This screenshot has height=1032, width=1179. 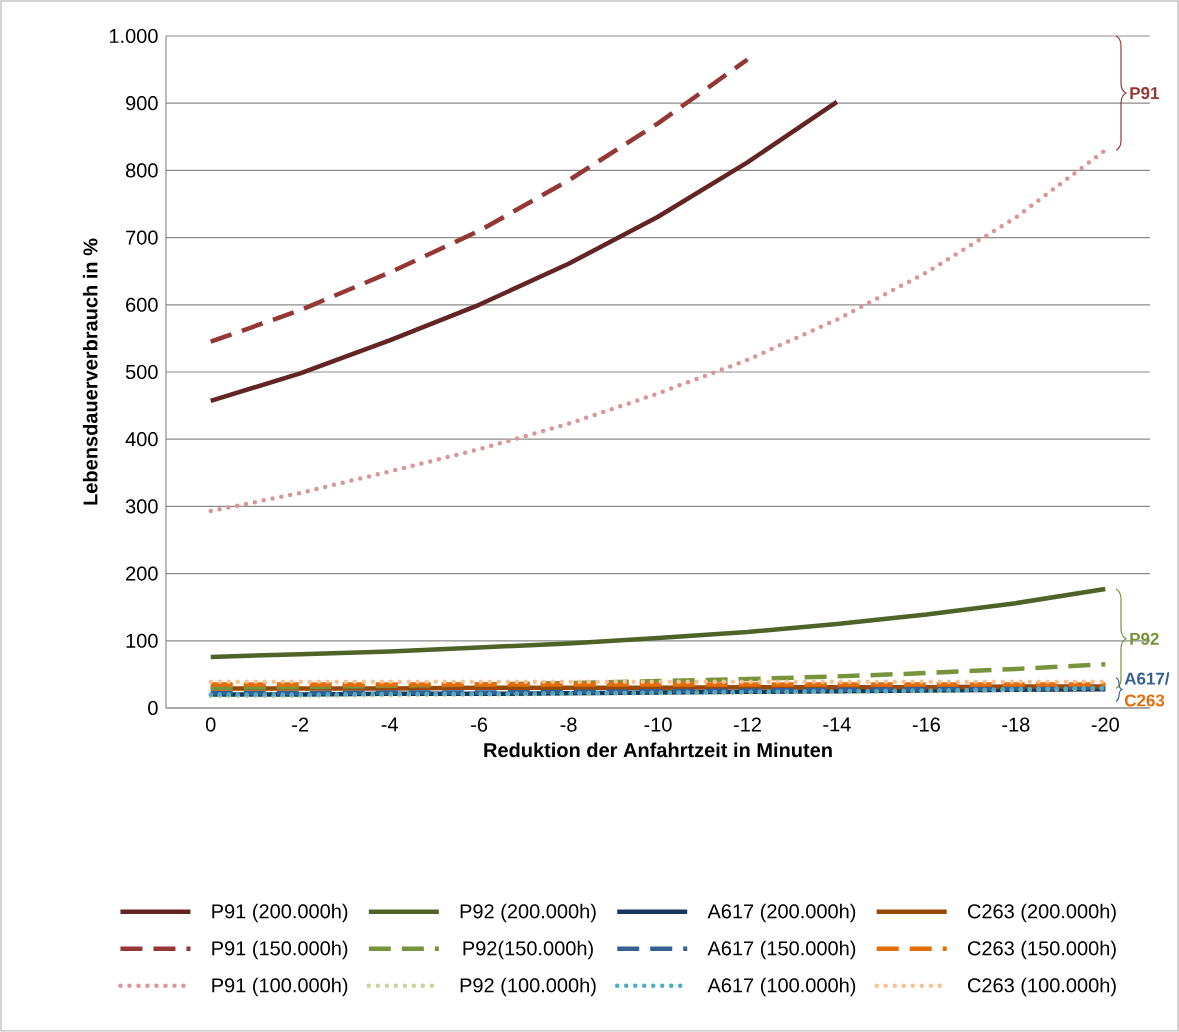 I want to click on x-axis-title: Reduktion der Anfahrtzeit in Minuten, so click(x=658, y=750).